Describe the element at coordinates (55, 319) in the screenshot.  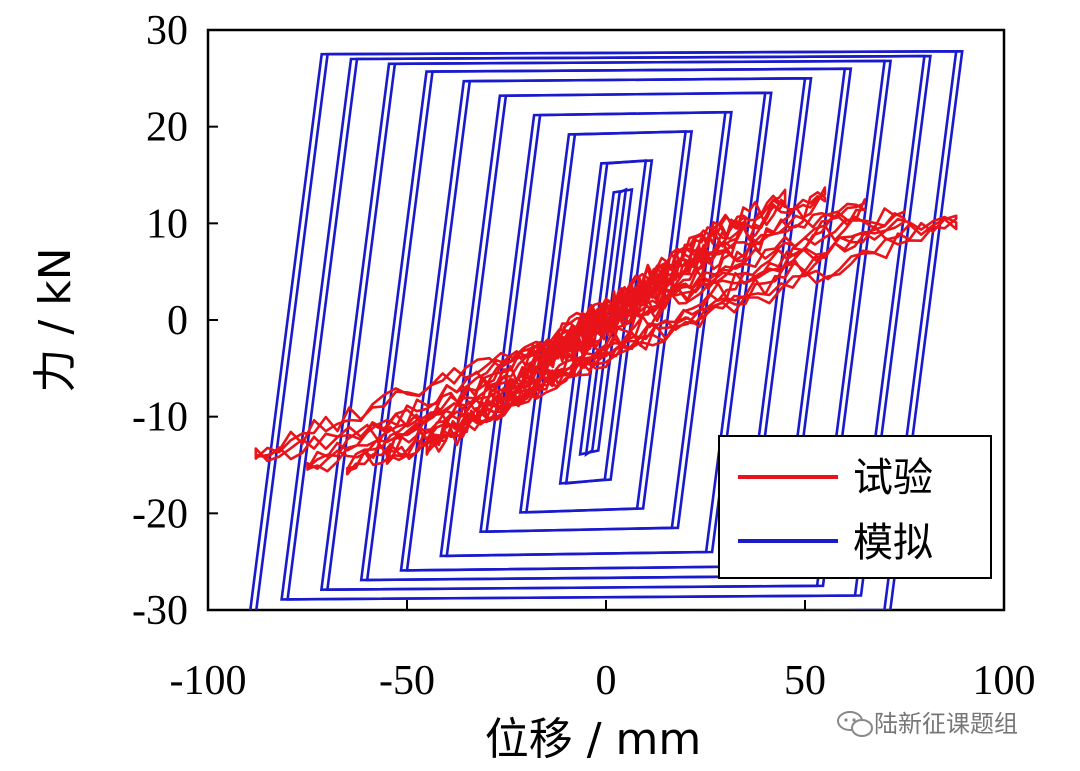
I see `y-axis-title: 力 / kN` at that location.